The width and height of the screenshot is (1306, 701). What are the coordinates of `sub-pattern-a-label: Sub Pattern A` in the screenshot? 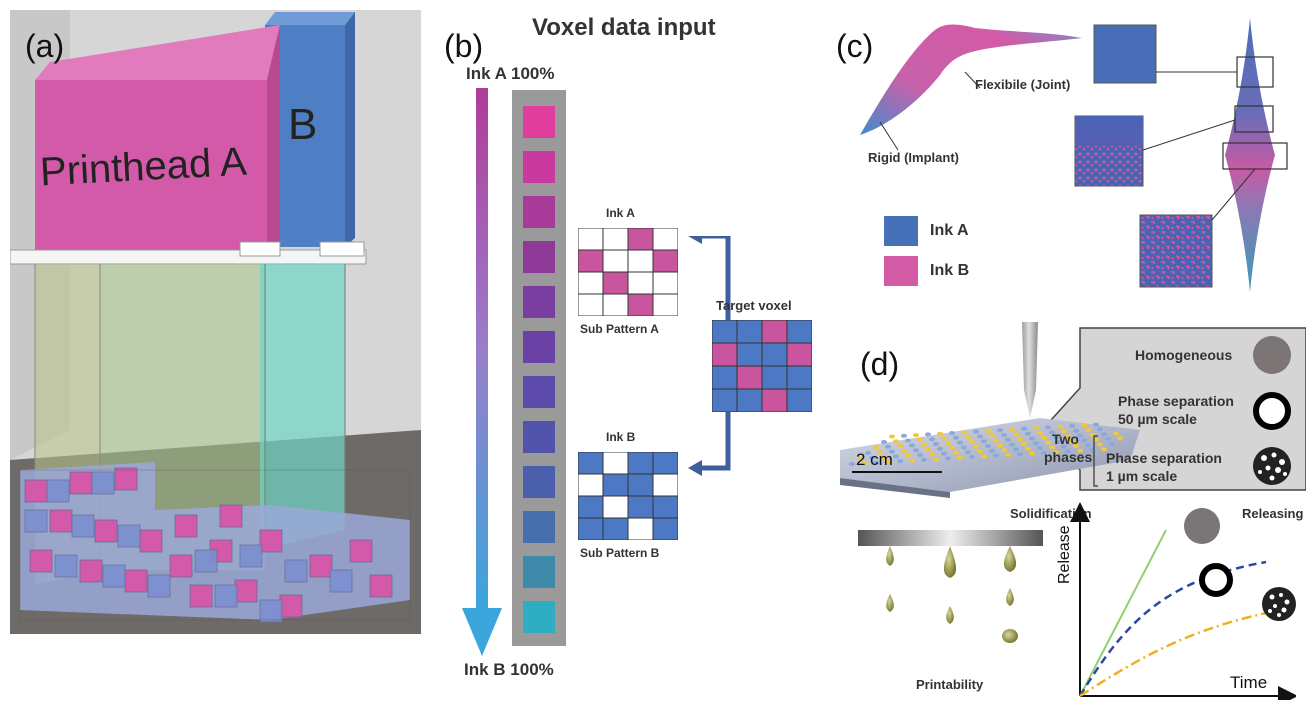 It's located at (619, 329).